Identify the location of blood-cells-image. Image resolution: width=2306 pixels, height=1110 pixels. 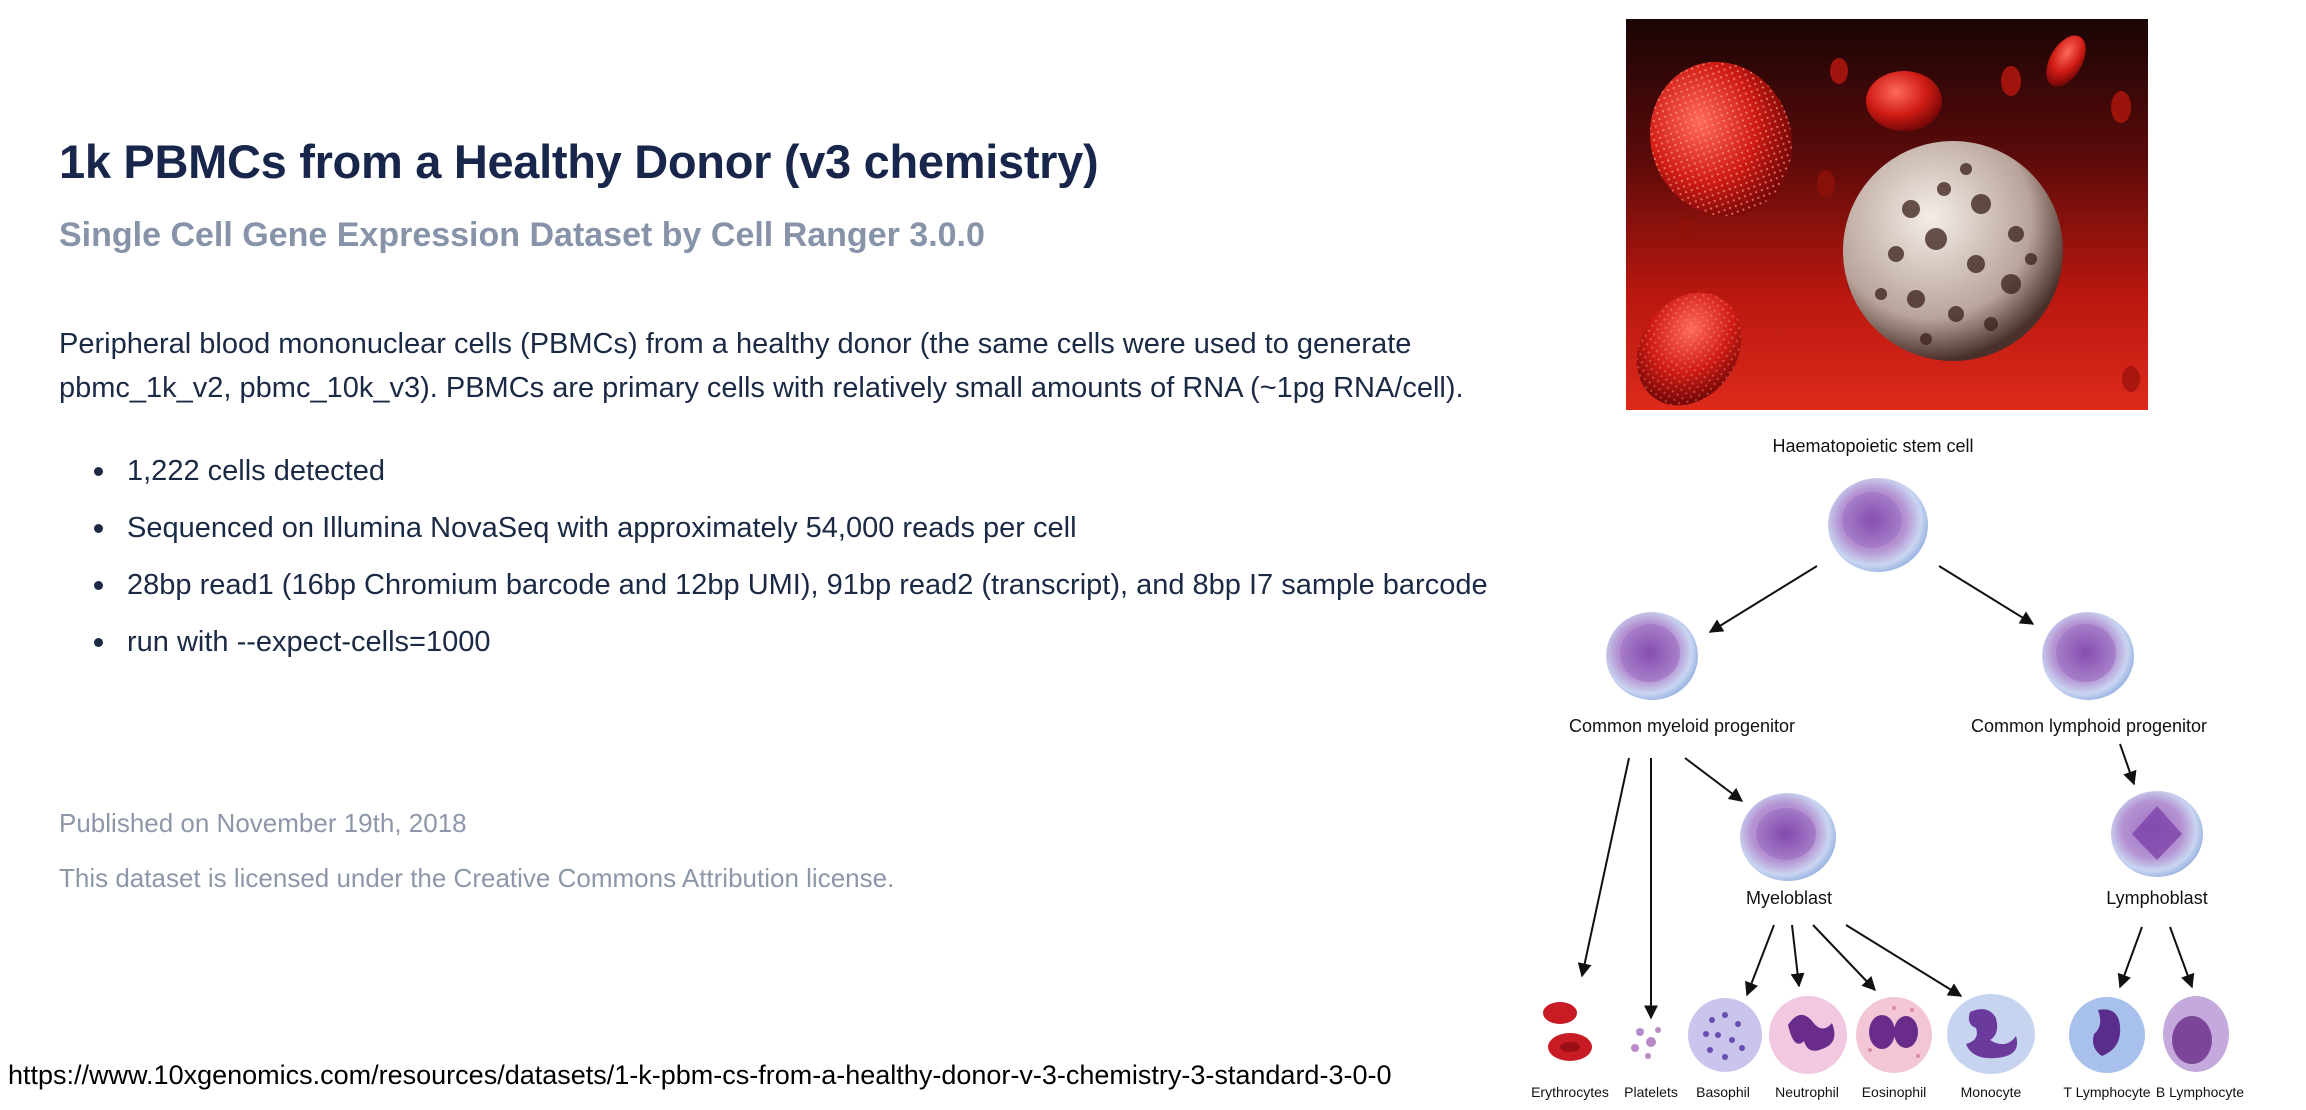
(1887, 214).